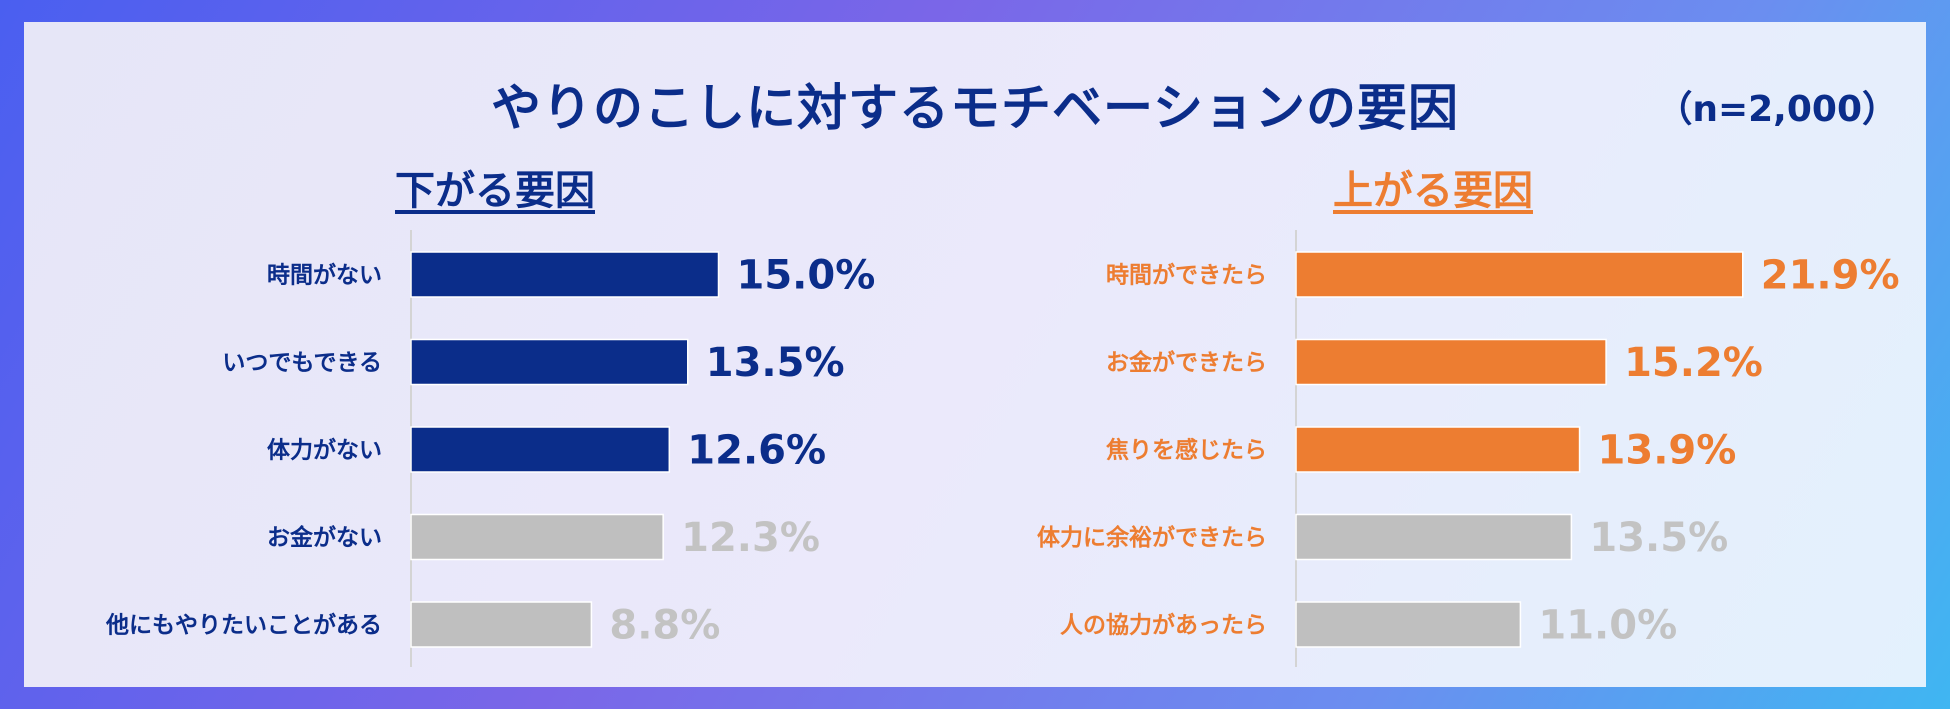 This screenshot has width=1950, height=709. I want to click on left-value-label: 13.5%, so click(775, 363).